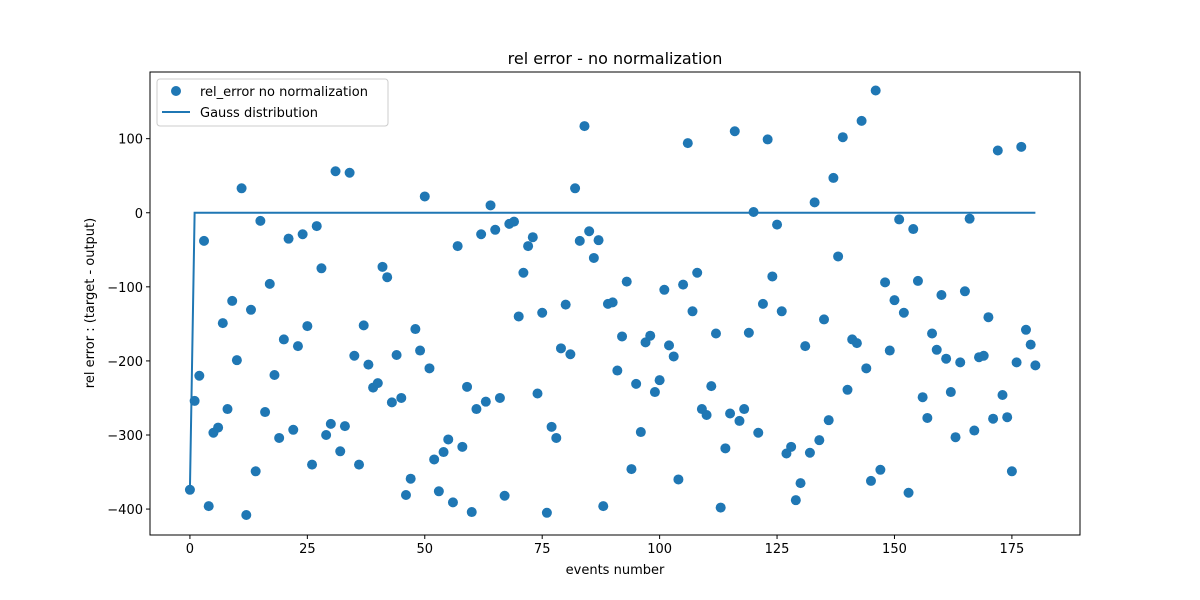  Describe the element at coordinates (605, 546) in the screenshot. I see `x-axis-ticks: 0 25 50 75 100 125 150 175` at that location.